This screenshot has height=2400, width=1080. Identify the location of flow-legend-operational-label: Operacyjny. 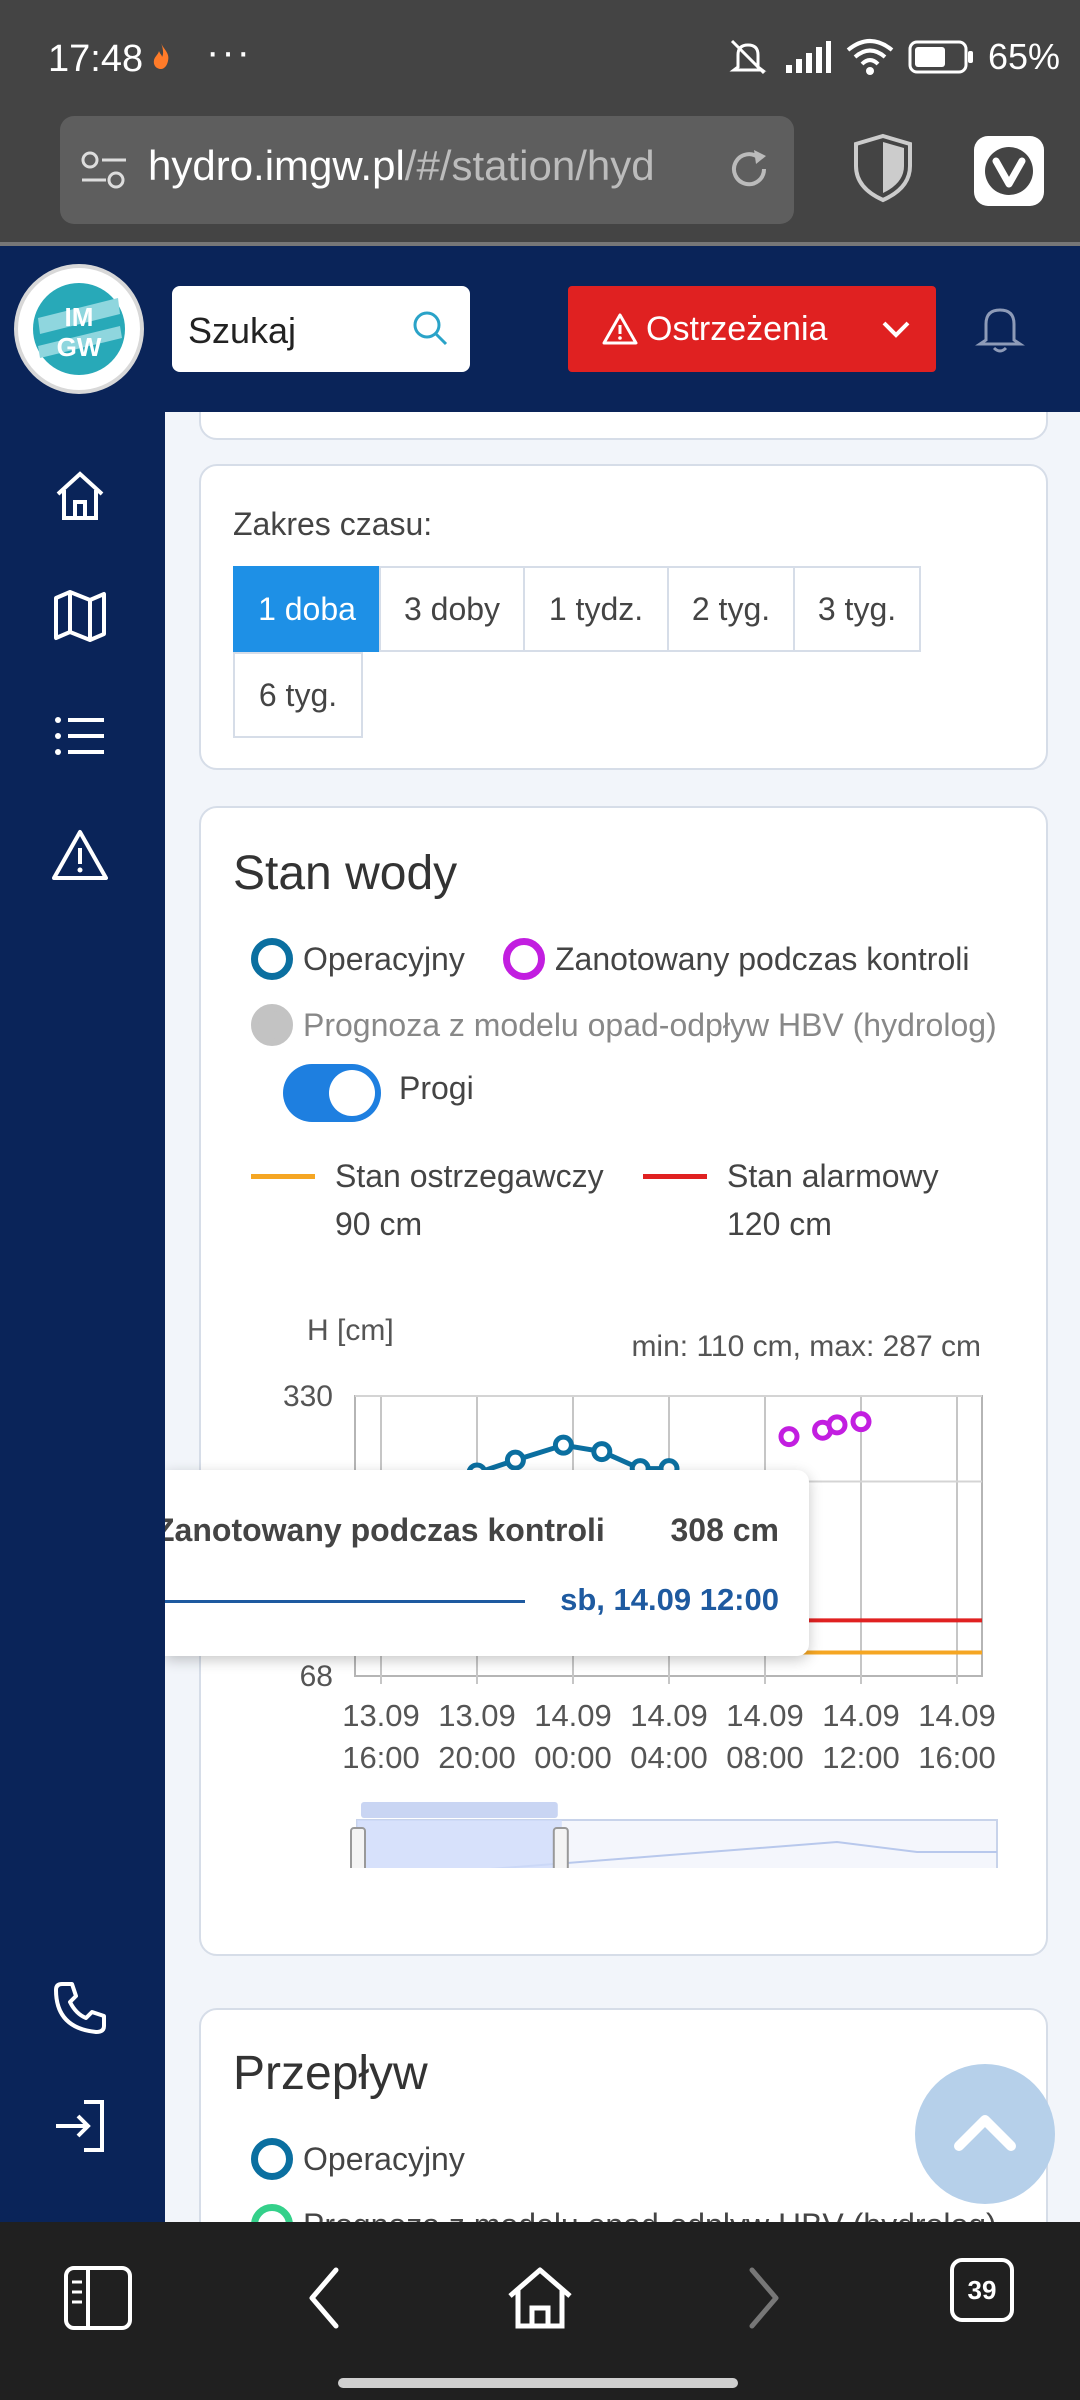
(384, 2158).